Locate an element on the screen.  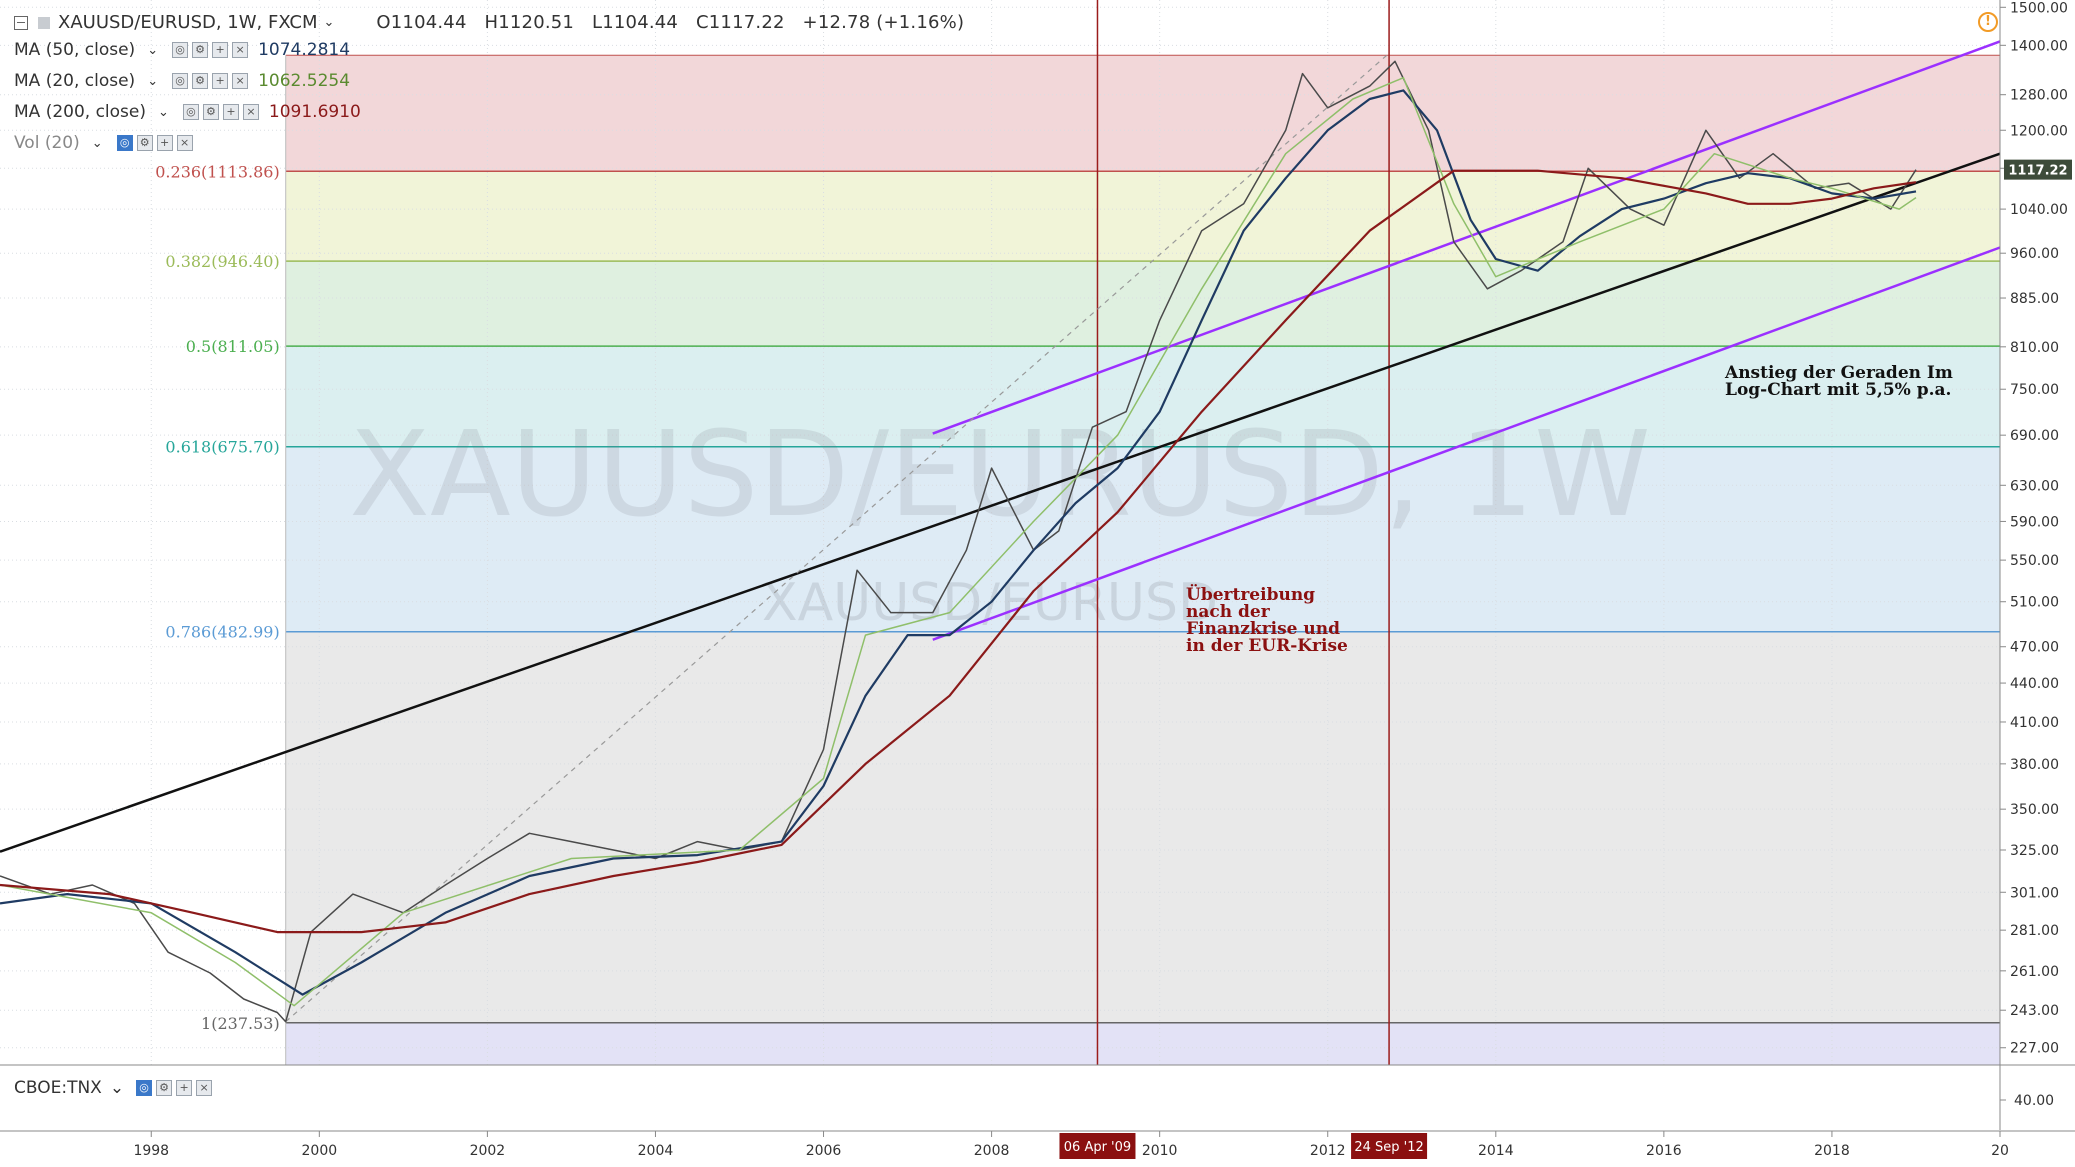
time-axis-label: 2016 is located at coordinates (1664, 1151).